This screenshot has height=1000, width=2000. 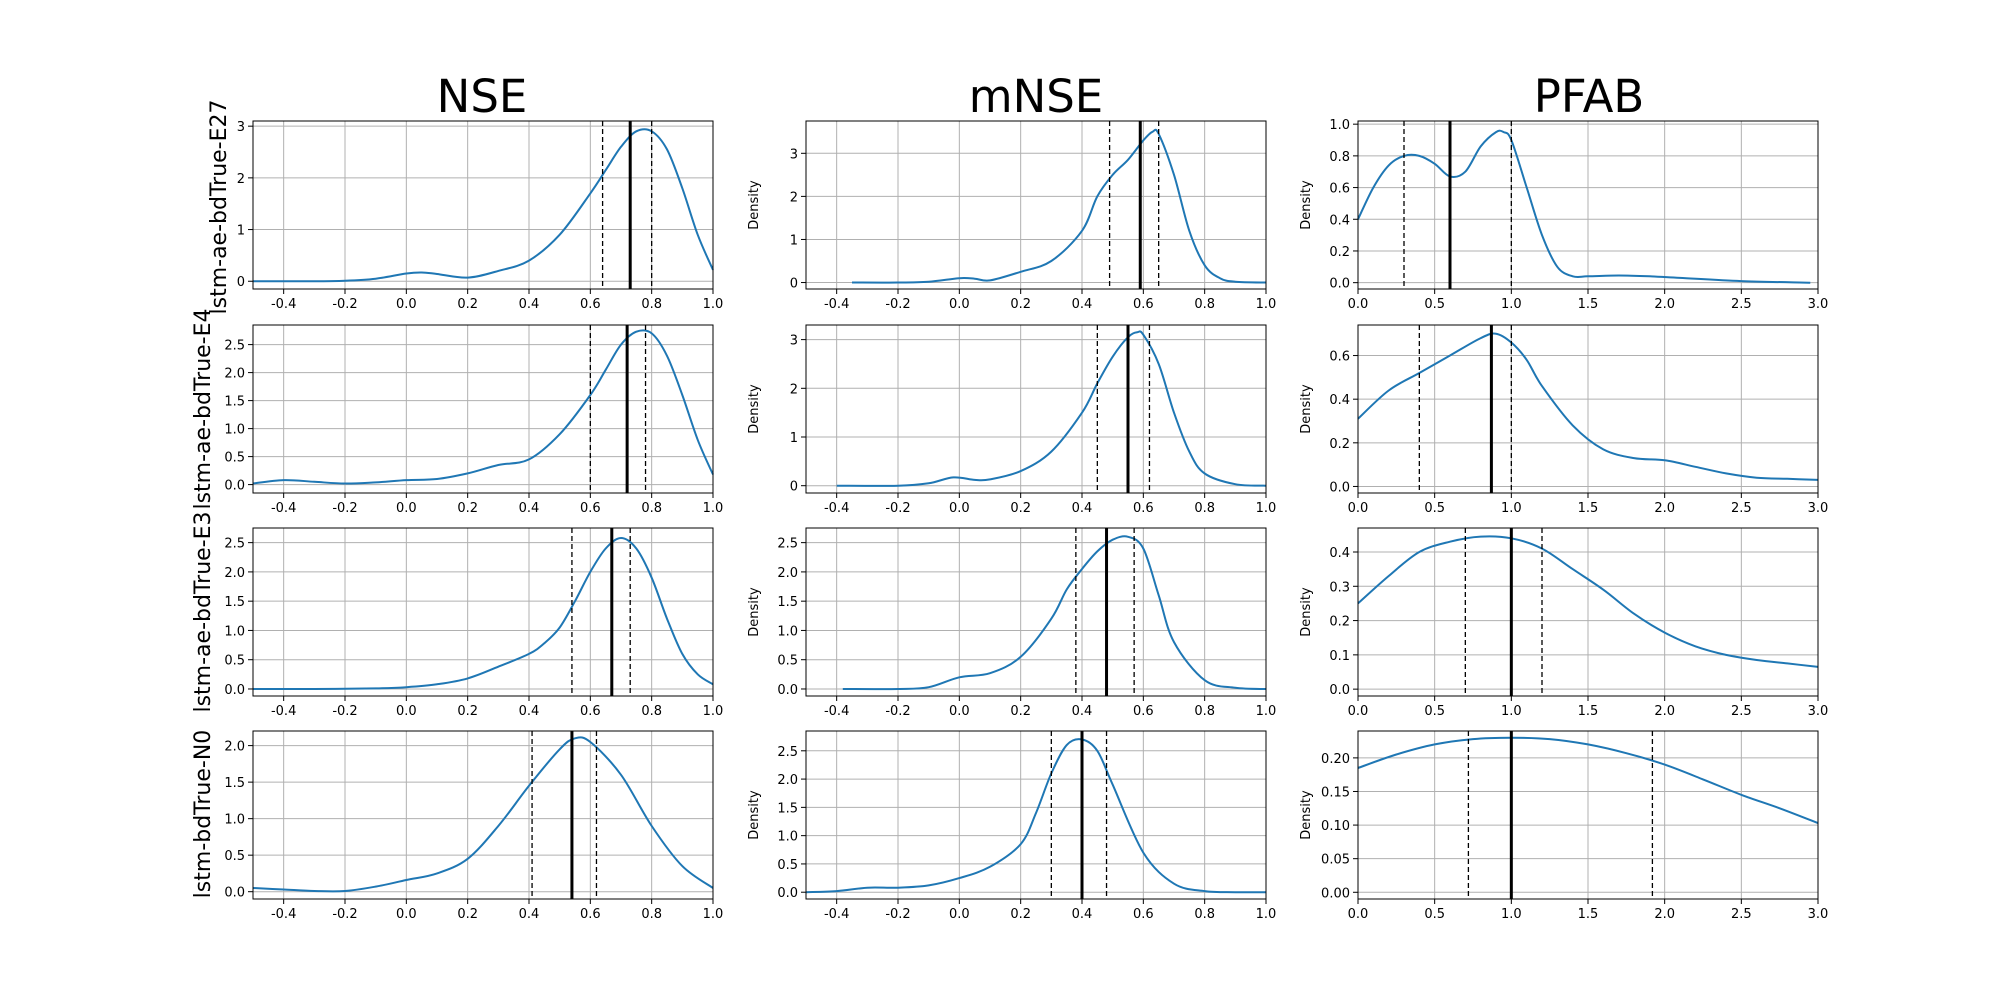 What do you see at coordinates (241, 127) in the screenshot?
I see `y-tick-label: 3` at bounding box center [241, 127].